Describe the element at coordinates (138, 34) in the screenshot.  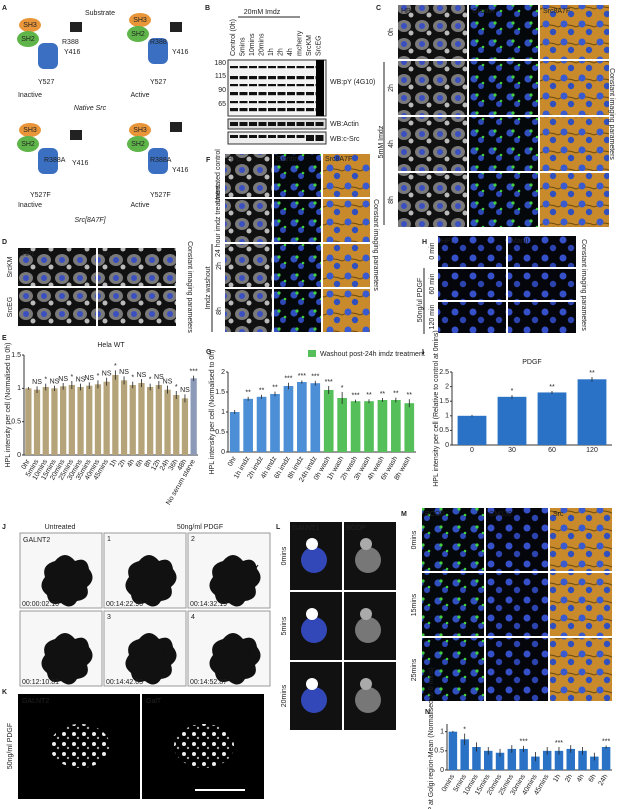
I see `sh2-domain` at that location.